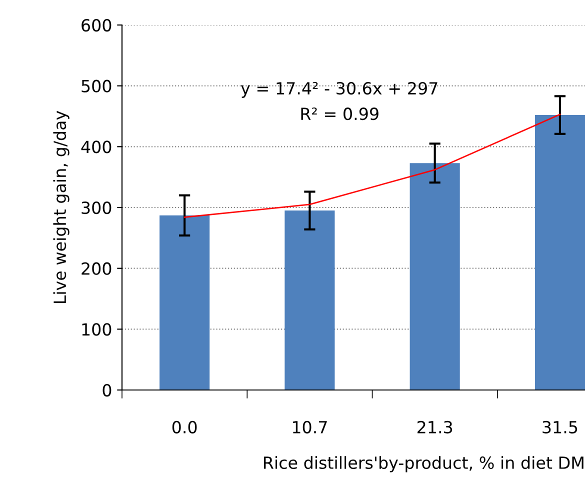 The image size is (585, 498). What do you see at coordinates (107, 390) in the screenshot?
I see `y-tick-label: 0` at bounding box center [107, 390].